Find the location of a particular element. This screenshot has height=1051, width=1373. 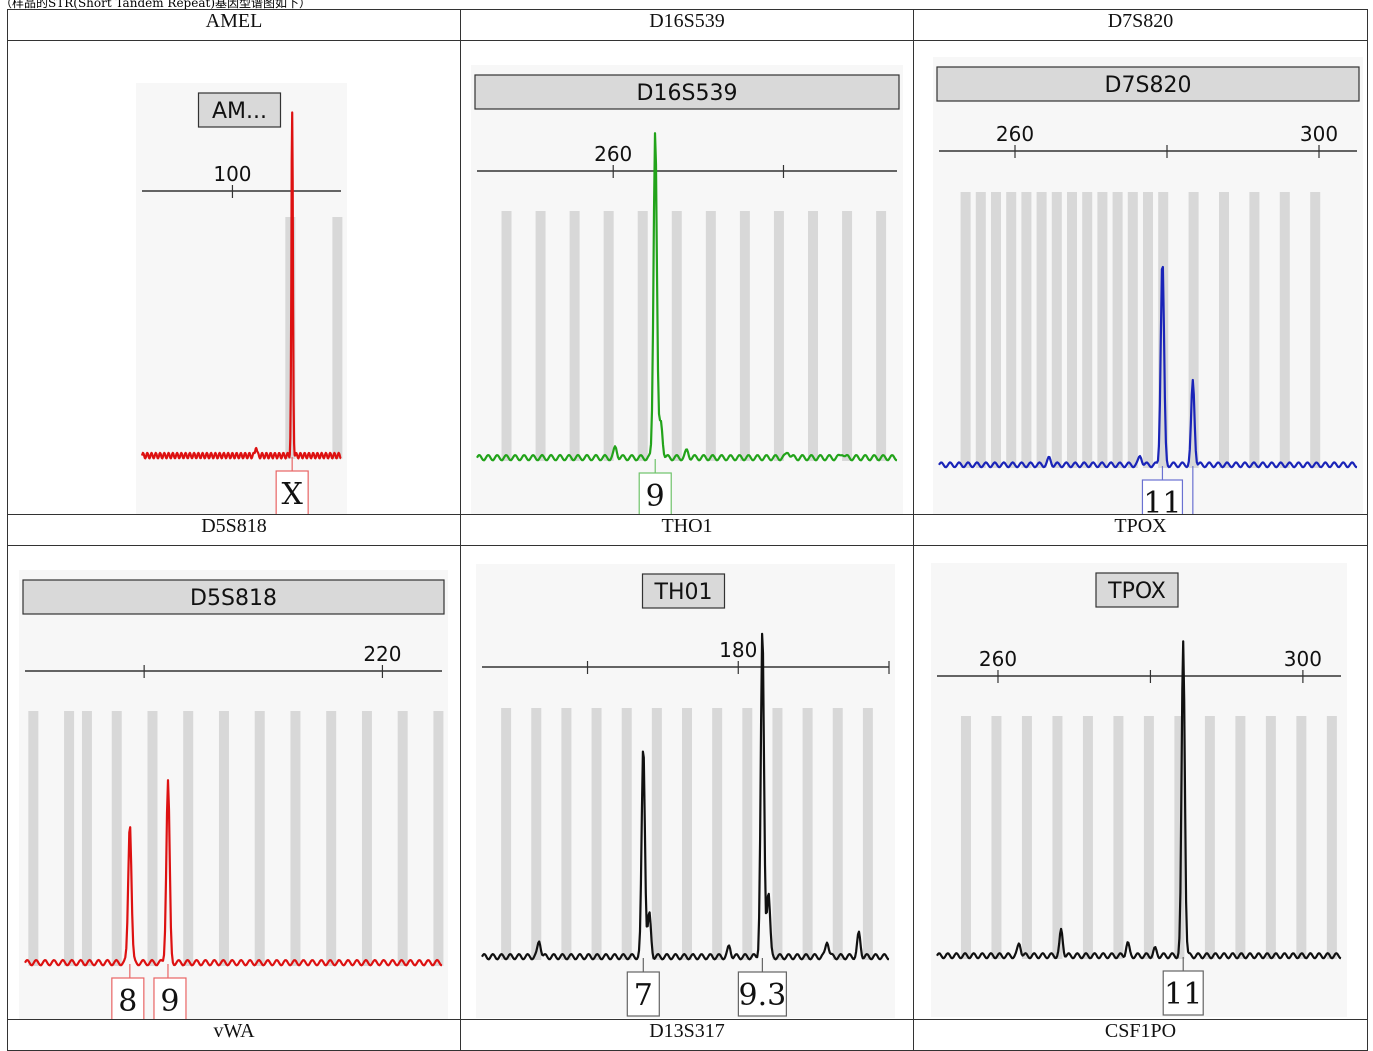

panel-amel: AM... 100 X is located at coordinates (234, 277).